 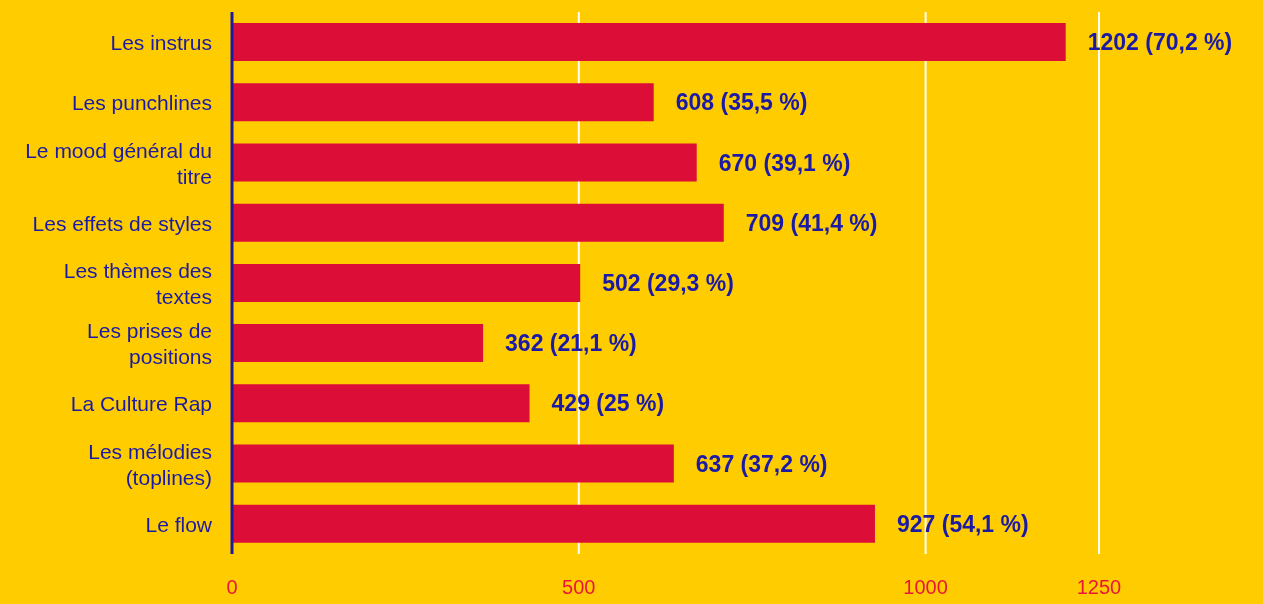 What do you see at coordinates (784, 162) in the screenshot?
I see `data-label: 670 (39,1 %)` at bounding box center [784, 162].